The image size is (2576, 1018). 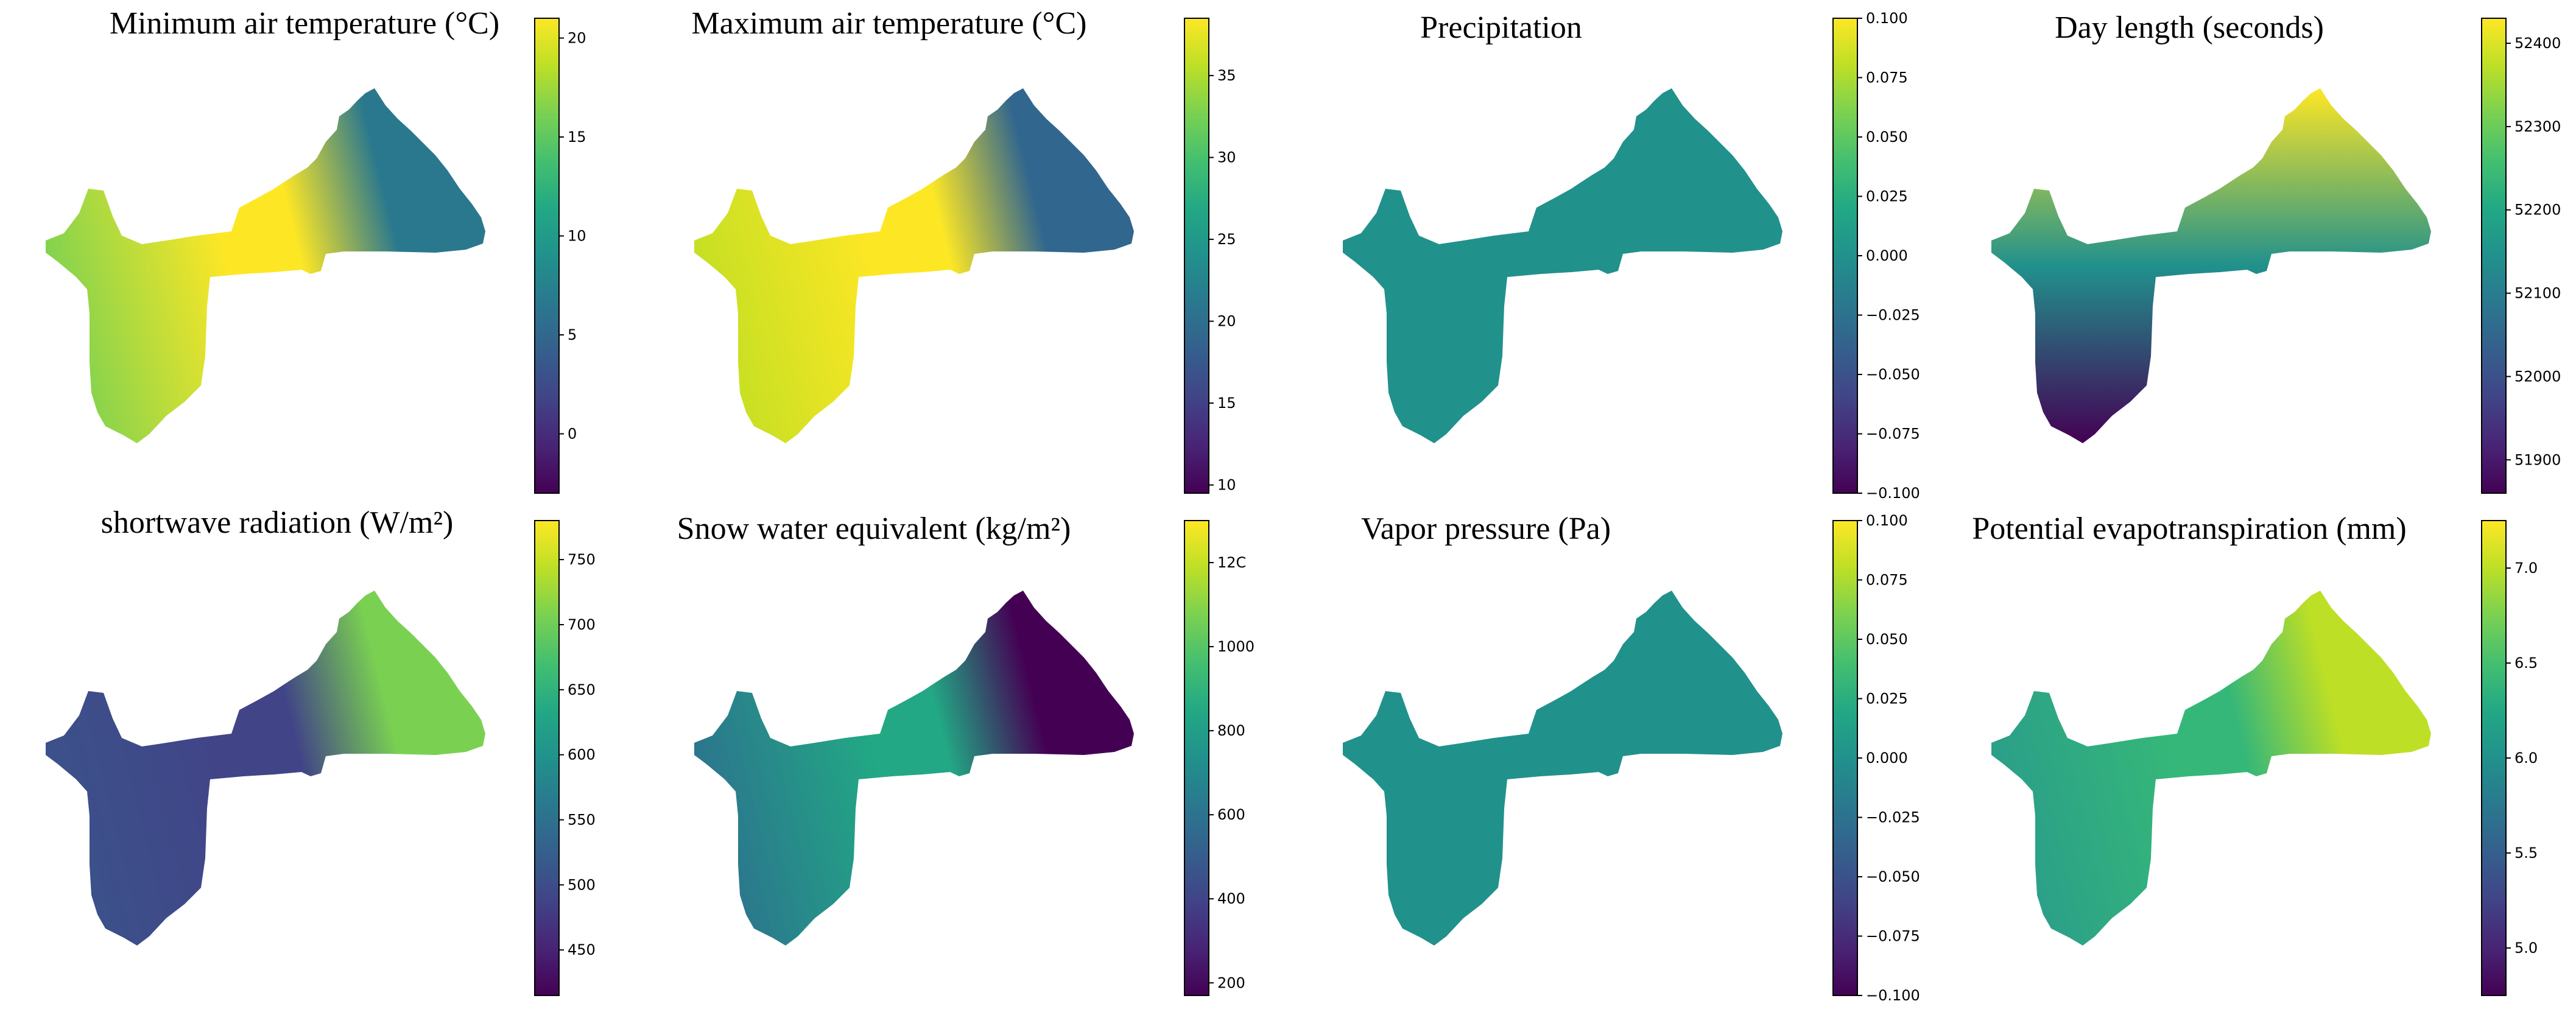 I want to click on panel-title: Minimum air temperature (°C), so click(x=304, y=23).